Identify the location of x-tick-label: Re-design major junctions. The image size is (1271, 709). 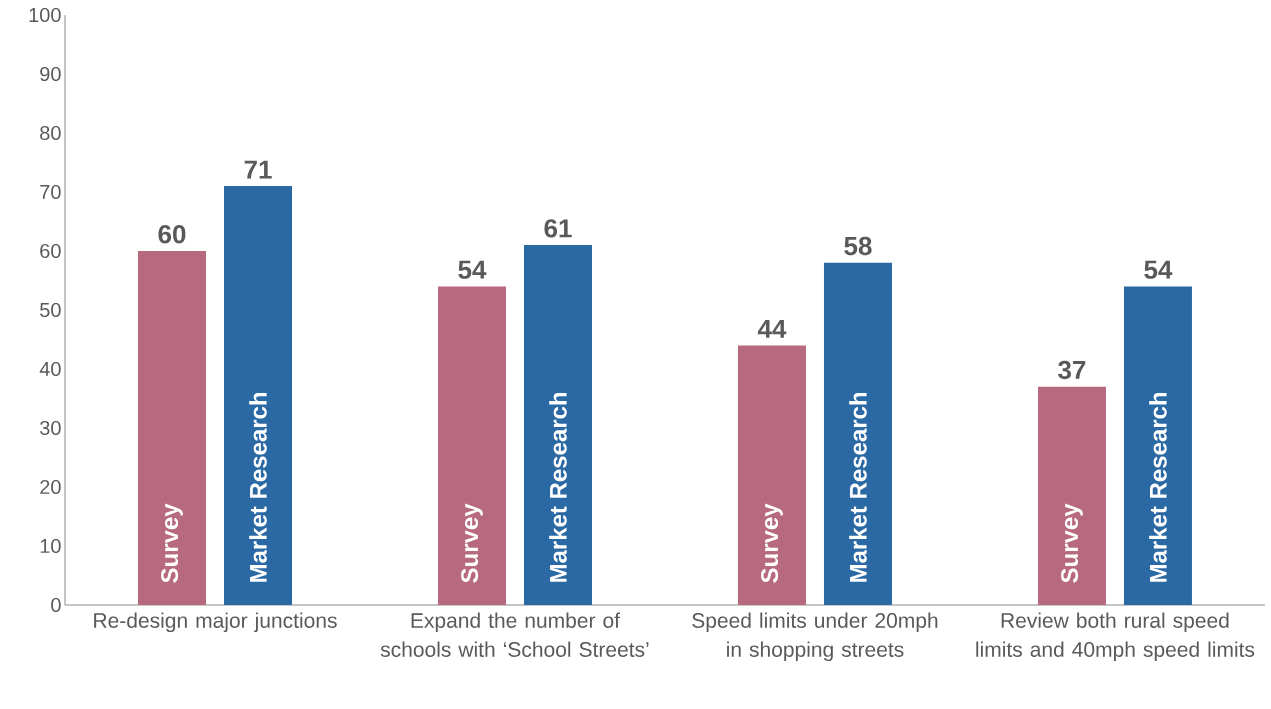
(215, 622).